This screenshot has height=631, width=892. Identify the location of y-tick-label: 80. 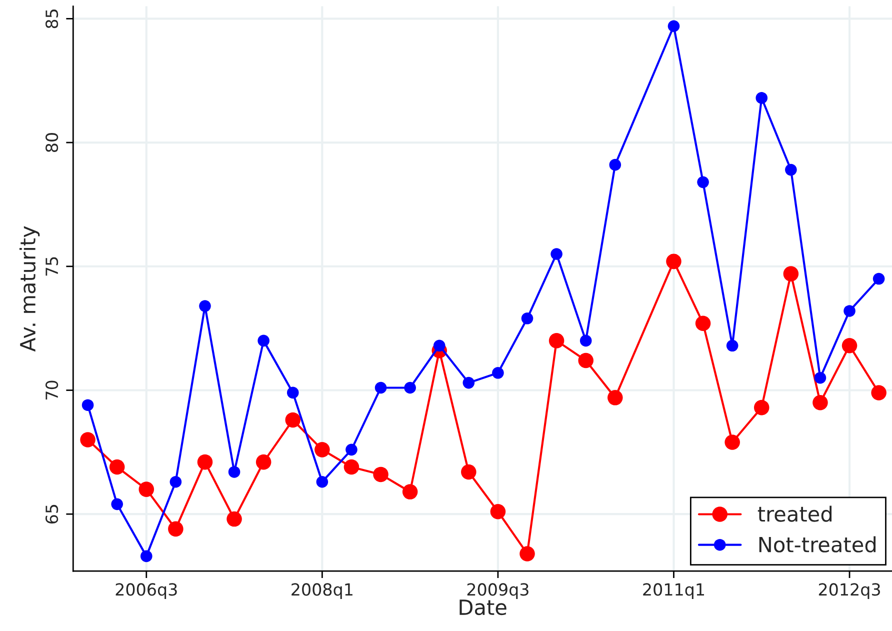
(52, 142).